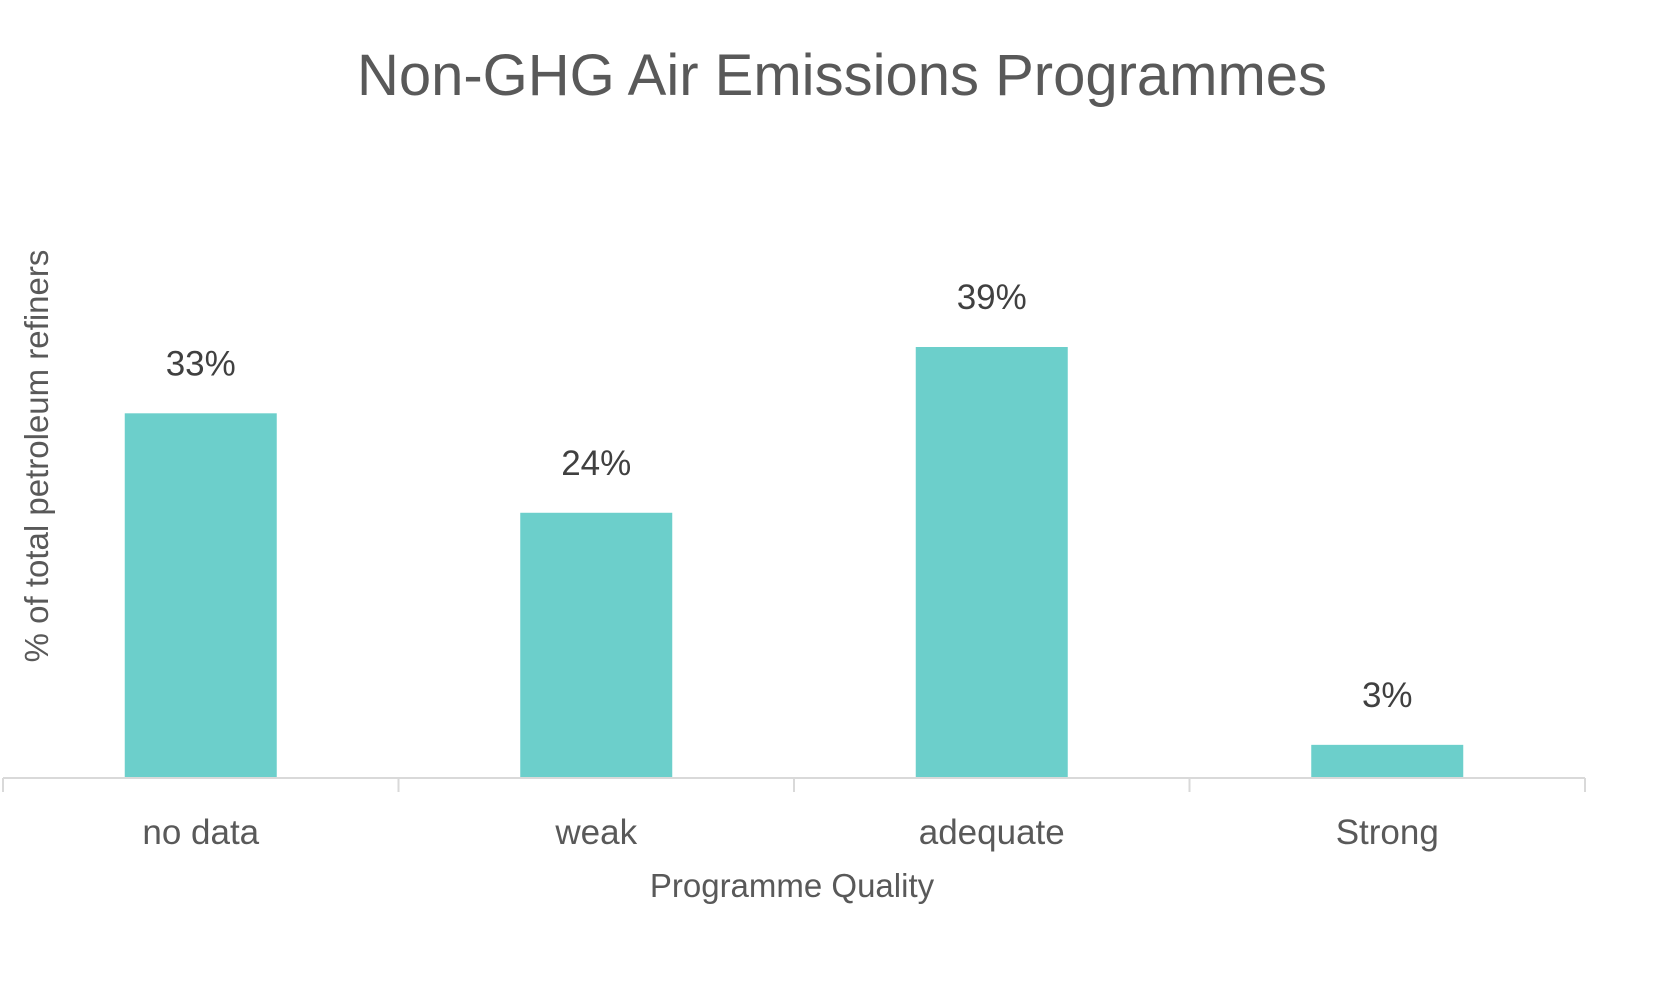 Image resolution: width=1667 pixels, height=995 pixels. What do you see at coordinates (1387, 695) in the screenshot?
I see `data-label-3: 3%` at bounding box center [1387, 695].